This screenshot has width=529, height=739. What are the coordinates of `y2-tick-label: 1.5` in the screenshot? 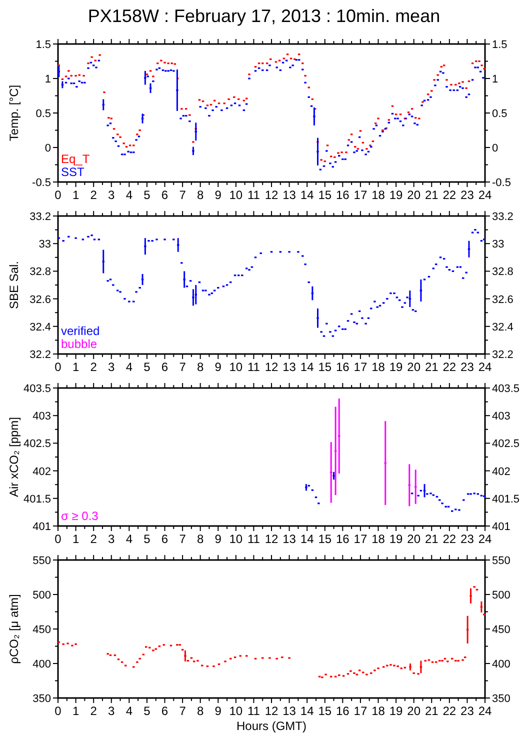 It's located at (500, 45).